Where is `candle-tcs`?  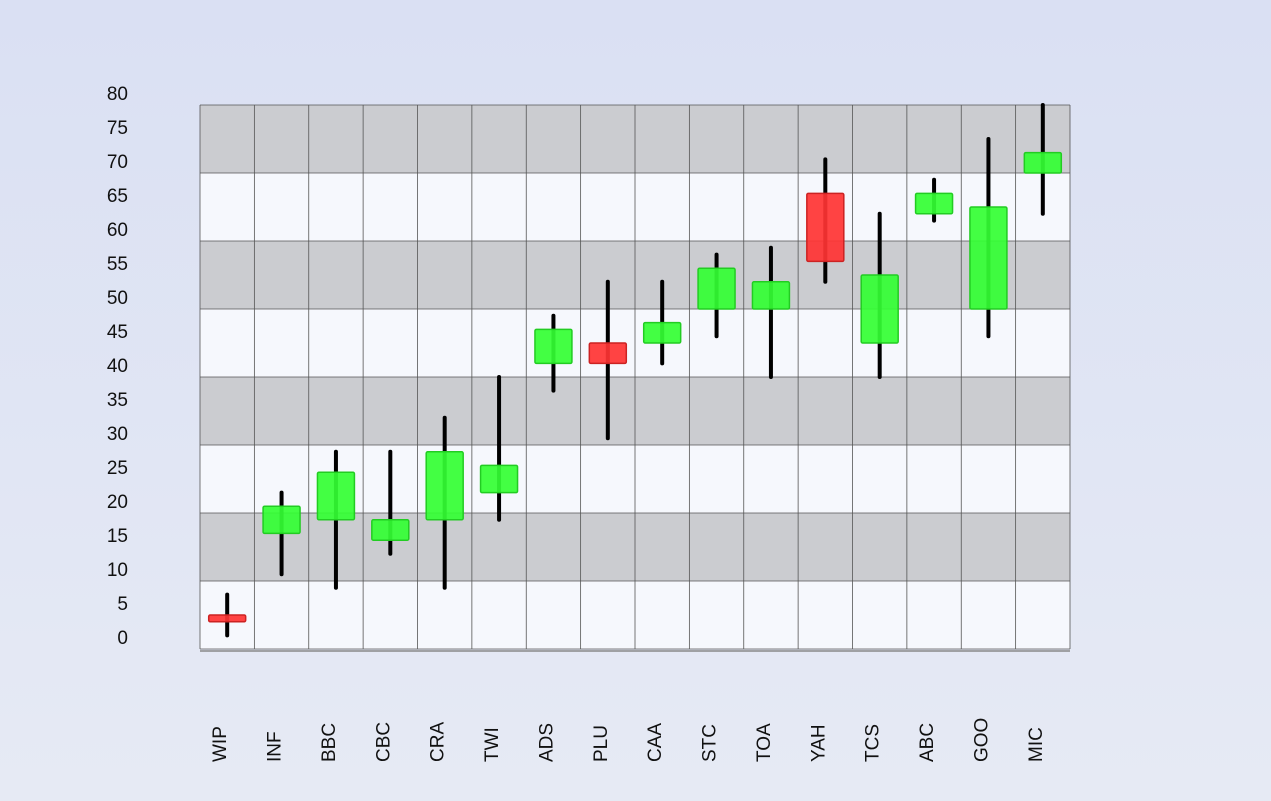
candle-tcs is located at coordinates (879, 295).